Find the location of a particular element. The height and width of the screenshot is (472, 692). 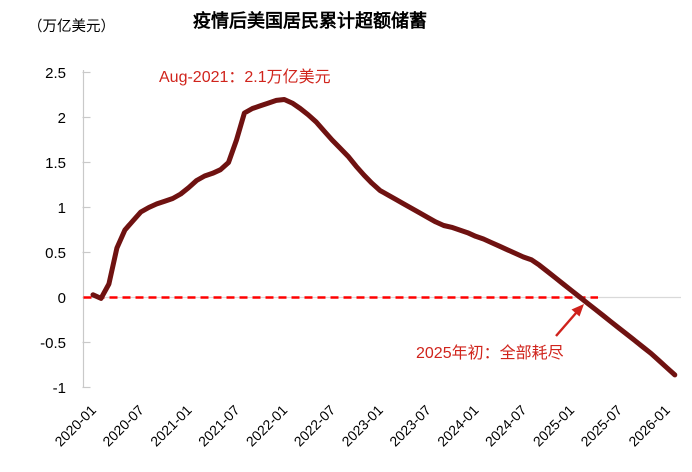

depleted-arrow-icon is located at coordinates (569, 320).